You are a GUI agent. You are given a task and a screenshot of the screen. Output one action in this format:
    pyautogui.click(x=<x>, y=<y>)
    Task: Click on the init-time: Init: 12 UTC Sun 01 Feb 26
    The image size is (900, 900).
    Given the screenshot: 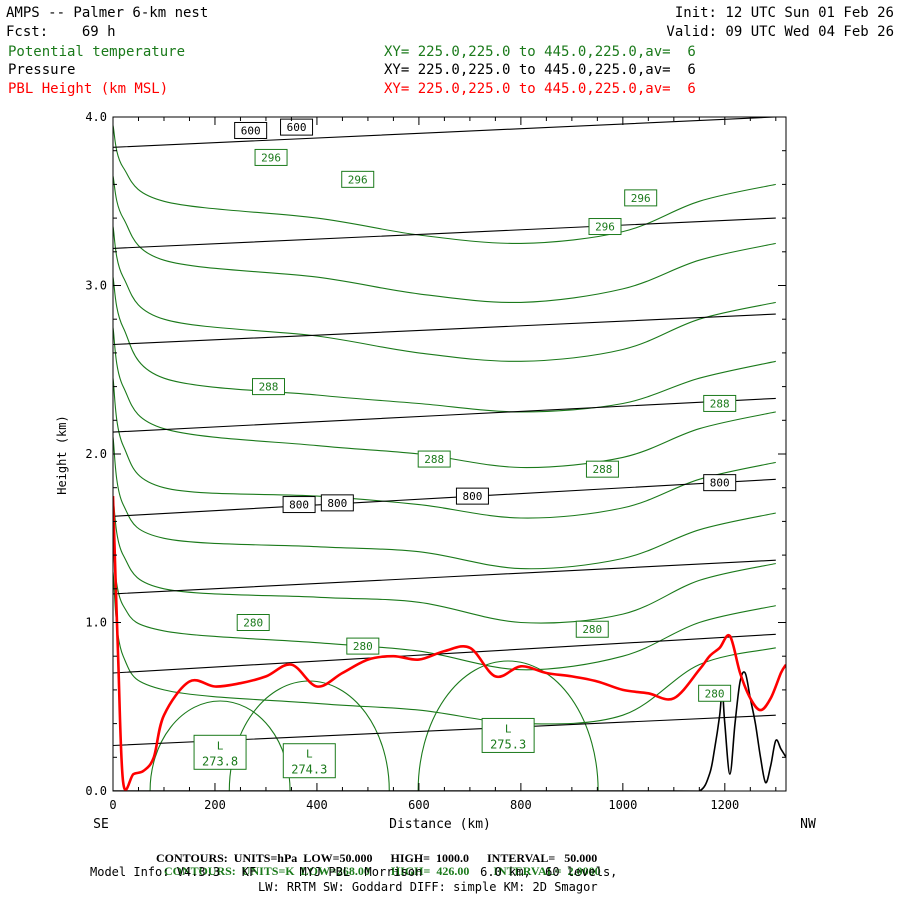 What is the action you would take?
    pyautogui.click(x=784, y=13)
    